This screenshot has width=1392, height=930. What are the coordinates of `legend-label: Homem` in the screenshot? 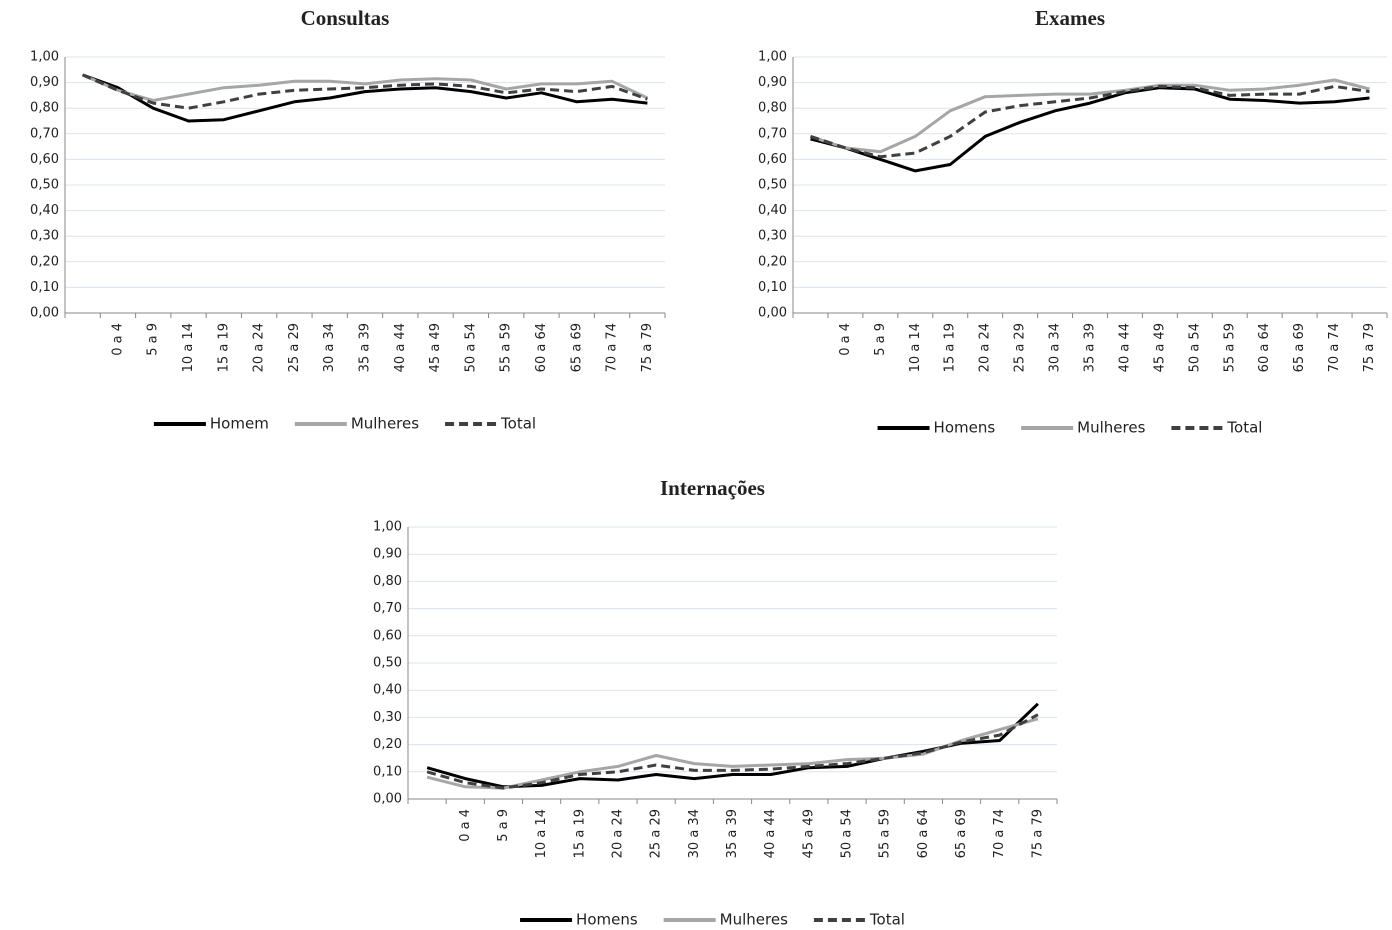 It's located at (239, 424).